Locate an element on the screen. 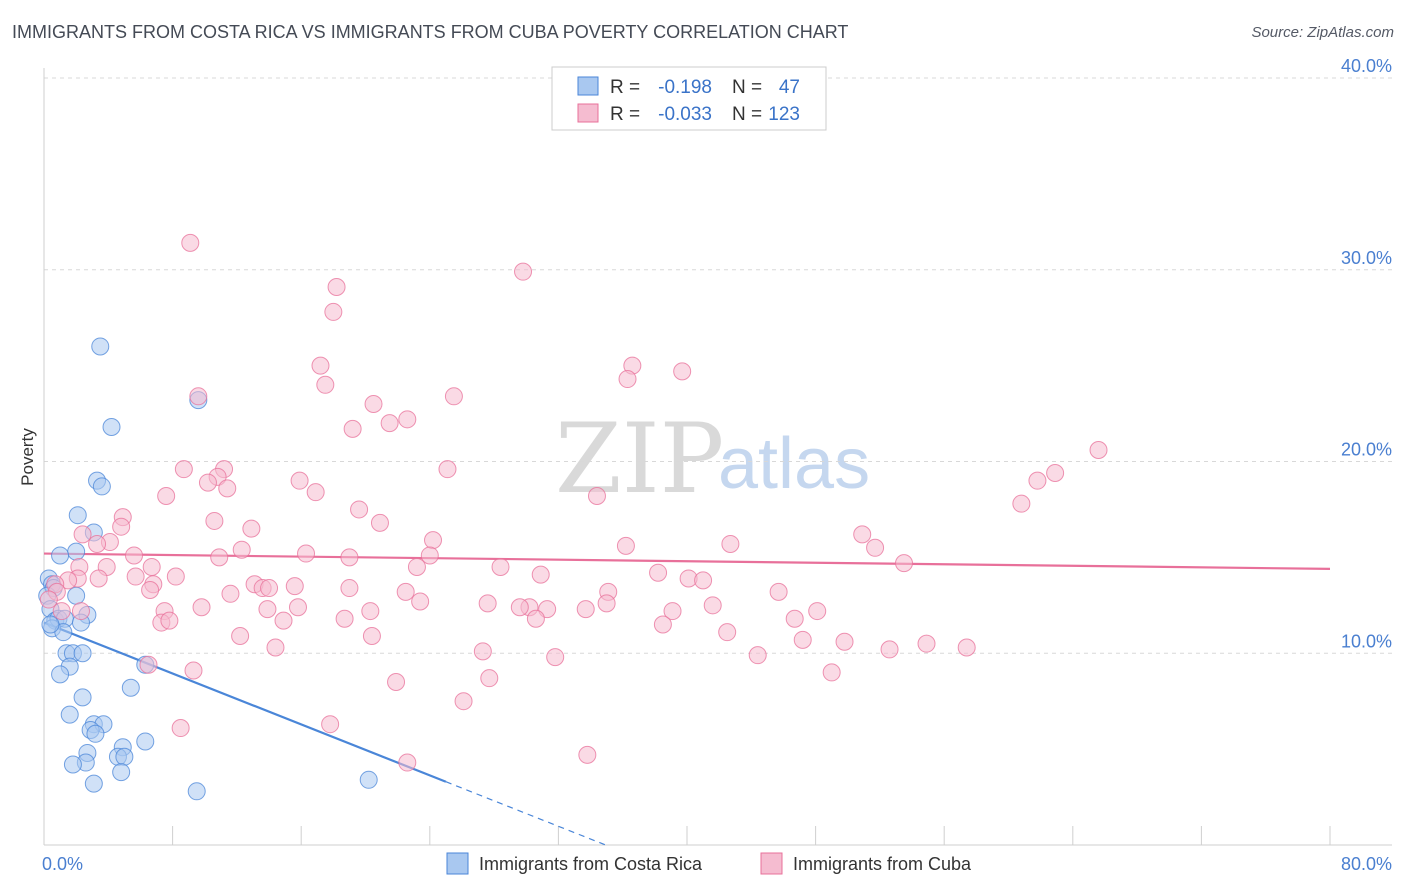 The width and height of the screenshot is (1406, 892). stats-n-label-cuba: N = is located at coordinates (747, 114).